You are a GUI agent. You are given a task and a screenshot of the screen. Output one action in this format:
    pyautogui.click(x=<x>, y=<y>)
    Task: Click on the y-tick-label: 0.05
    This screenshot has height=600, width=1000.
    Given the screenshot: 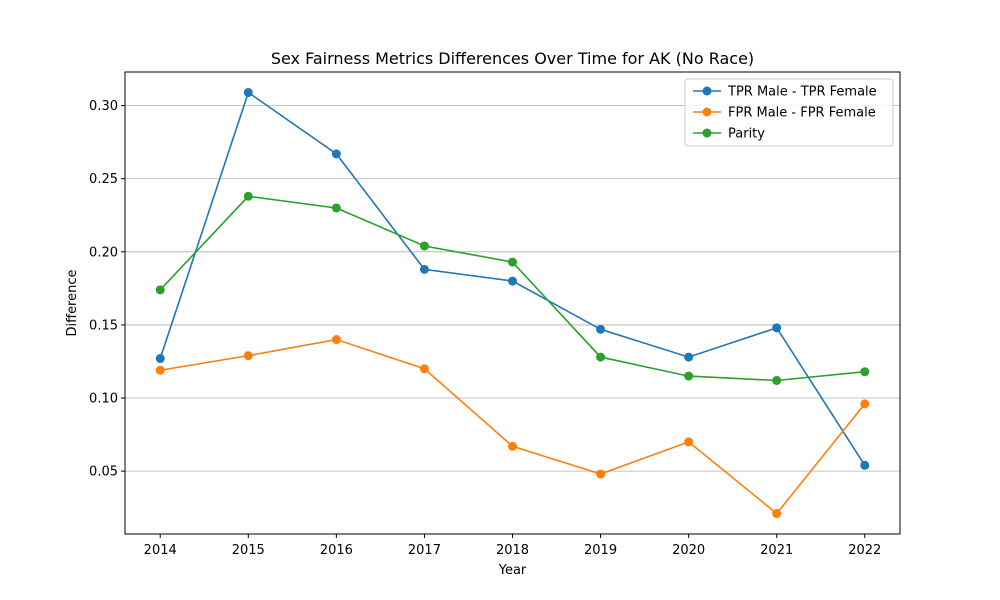 What is the action you would take?
    pyautogui.click(x=103, y=472)
    